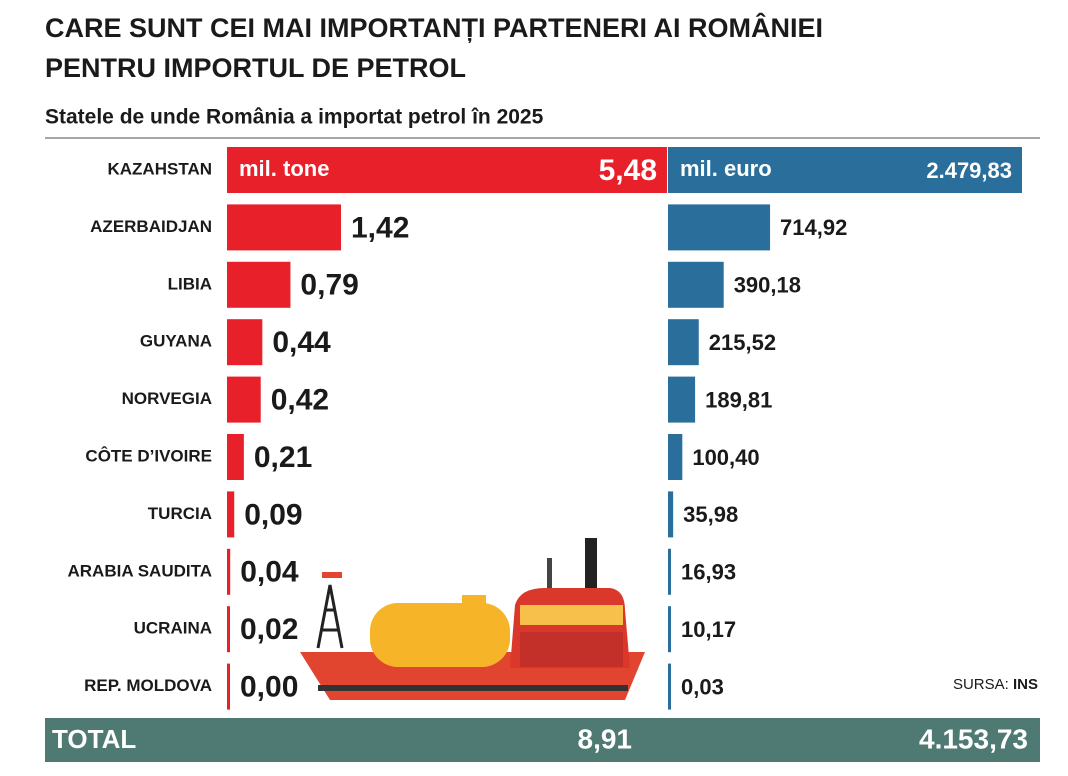  I want to click on category-label: AZERBAIDJAN, so click(151, 226).